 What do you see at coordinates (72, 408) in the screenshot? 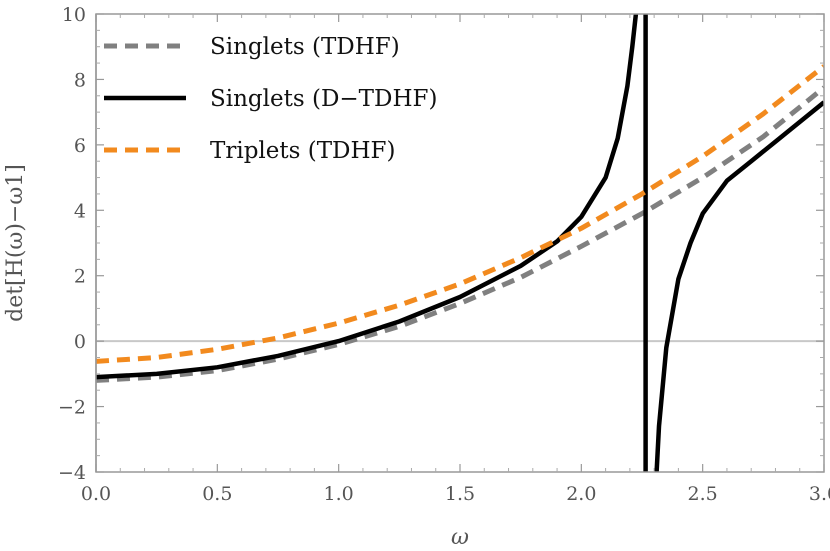
I see `y-tick-label: −2` at bounding box center [72, 408].